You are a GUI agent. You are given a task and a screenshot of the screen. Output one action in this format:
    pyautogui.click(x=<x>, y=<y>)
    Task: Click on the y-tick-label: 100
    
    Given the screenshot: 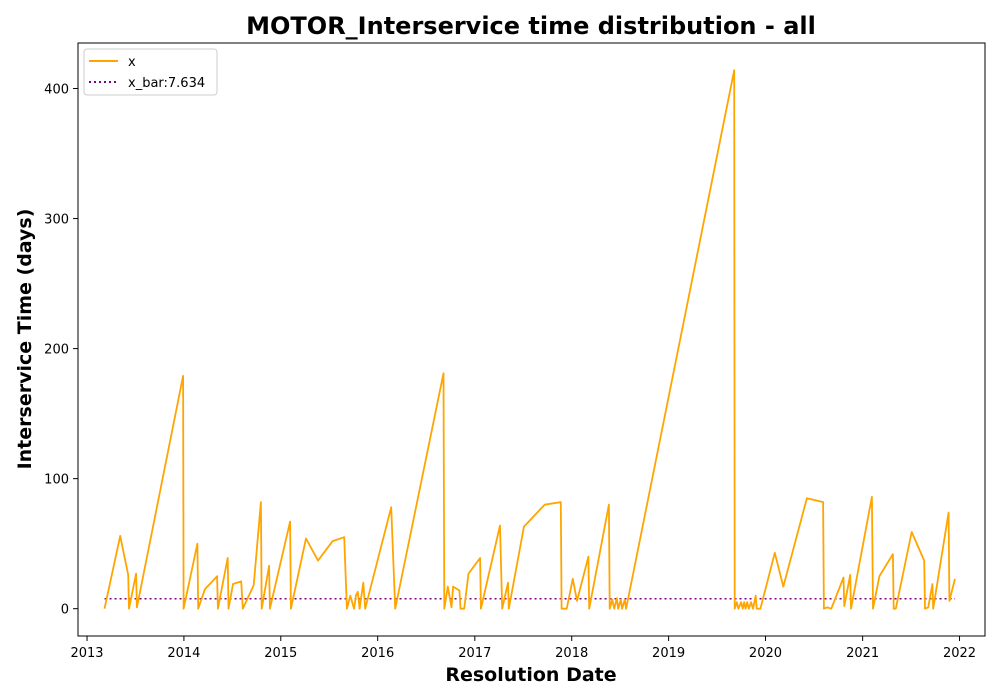 What is the action you would take?
    pyautogui.click(x=56, y=480)
    